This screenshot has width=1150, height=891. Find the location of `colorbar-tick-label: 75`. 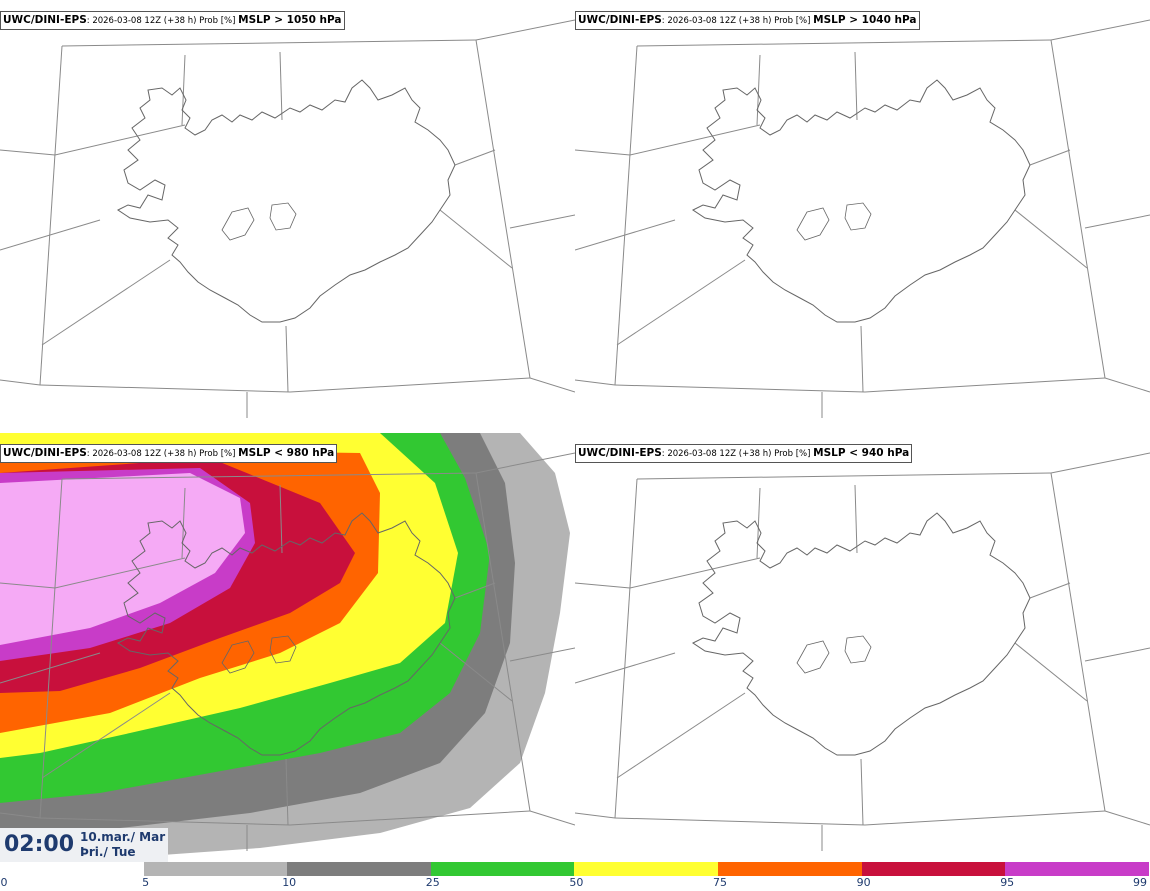

colorbar-tick-label: 75 is located at coordinates (720, 882).